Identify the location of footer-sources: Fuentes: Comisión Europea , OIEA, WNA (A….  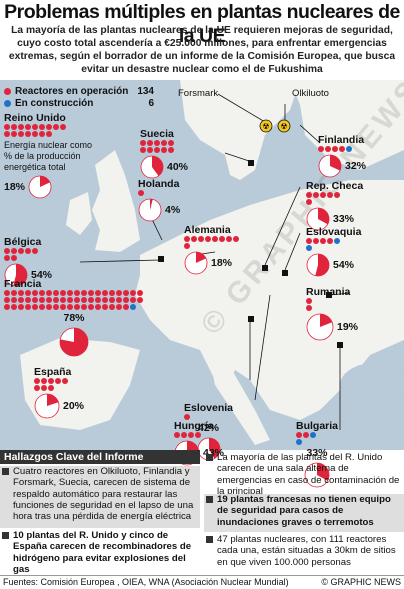
(146, 582).